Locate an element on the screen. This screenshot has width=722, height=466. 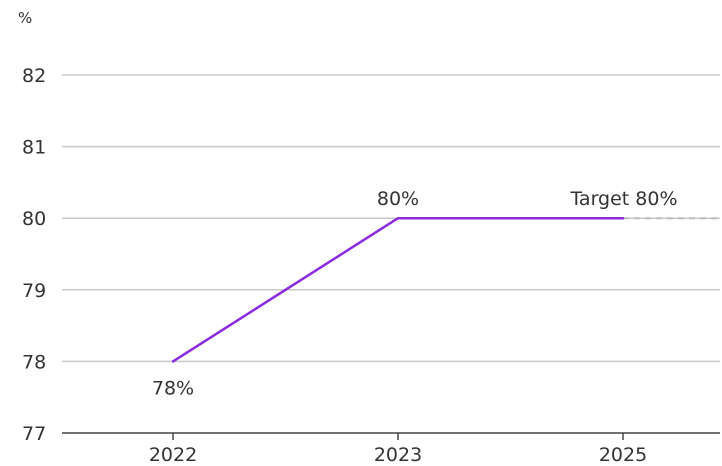
data-label: 78% is located at coordinates (173, 388).